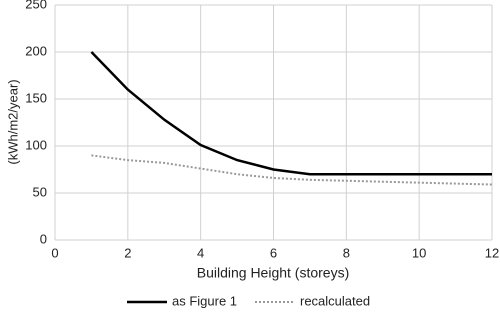  Describe the element at coordinates (273, 273) in the screenshot. I see `x-axis-label: Building Height (storeys)` at that location.